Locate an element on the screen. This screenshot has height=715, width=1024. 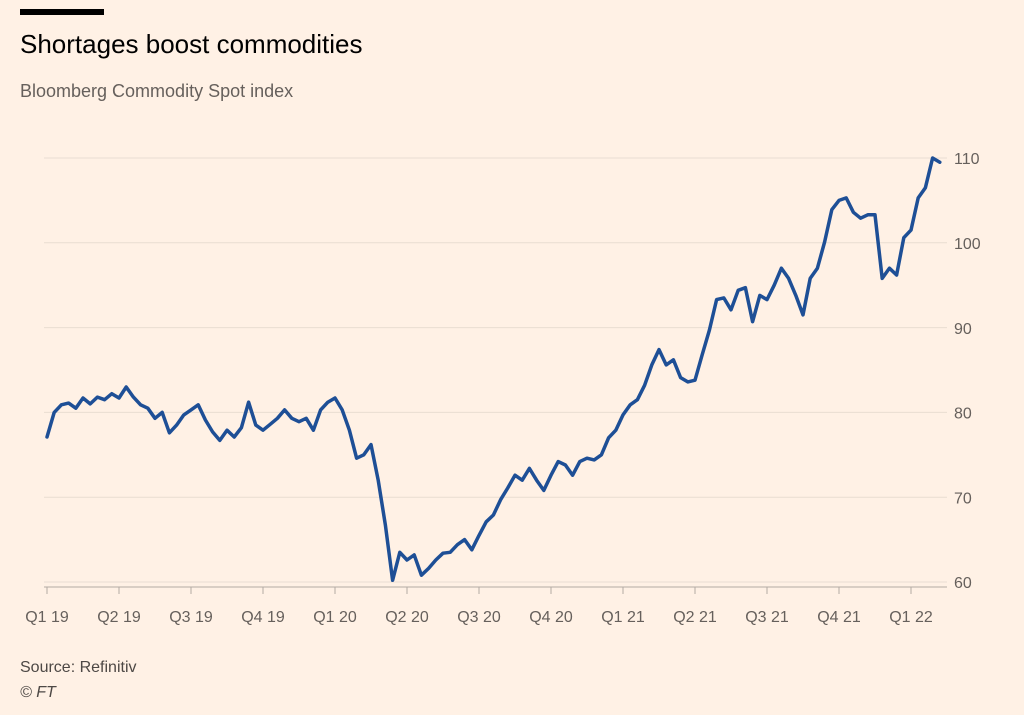
y-tick-label: 60 is located at coordinates (963, 583).